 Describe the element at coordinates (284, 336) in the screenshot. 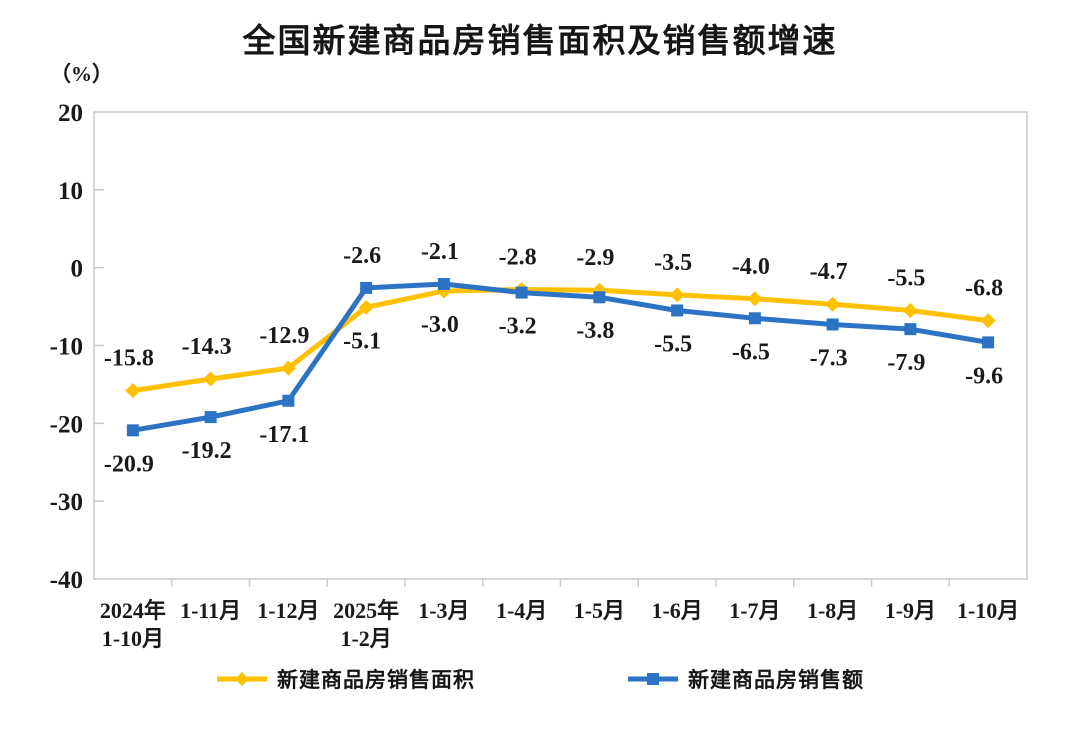

I see `data-label: -12.9` at that location.